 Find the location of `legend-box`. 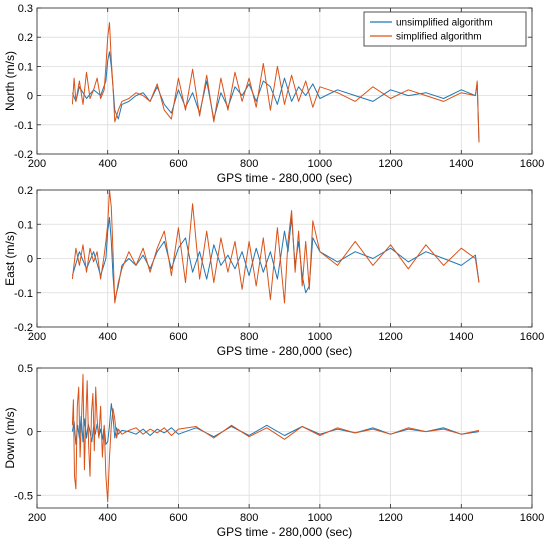

legend-box is located at coordinates (445, 29).